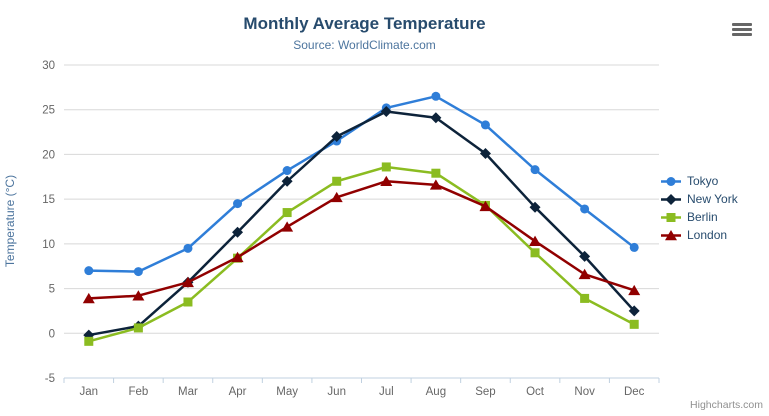 The image size is (769, 416). What do you see at coordinates (364, 45) in the screenshot?
I see `chart-subtitle: Source: WorldClimate.com` at bounding box center [364, 45].